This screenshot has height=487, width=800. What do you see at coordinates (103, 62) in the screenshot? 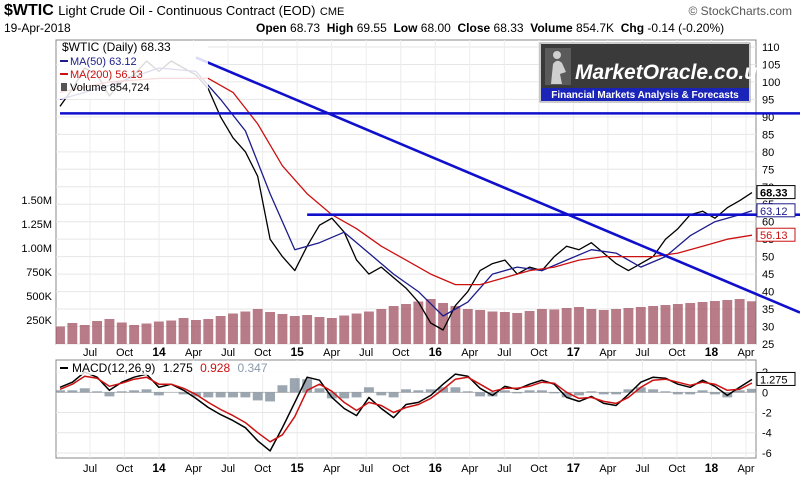
I see `legend-ma50: MA(50) 63.12` at bounding box center [103, 62].